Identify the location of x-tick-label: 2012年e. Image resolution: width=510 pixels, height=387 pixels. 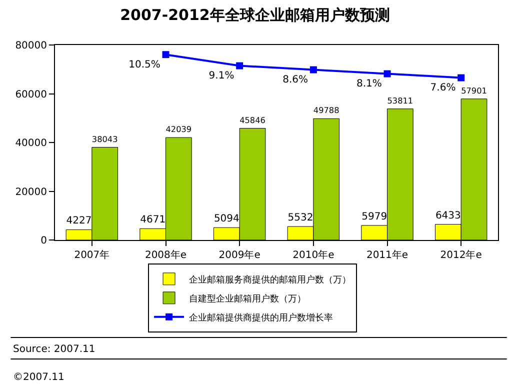
(461, 255).